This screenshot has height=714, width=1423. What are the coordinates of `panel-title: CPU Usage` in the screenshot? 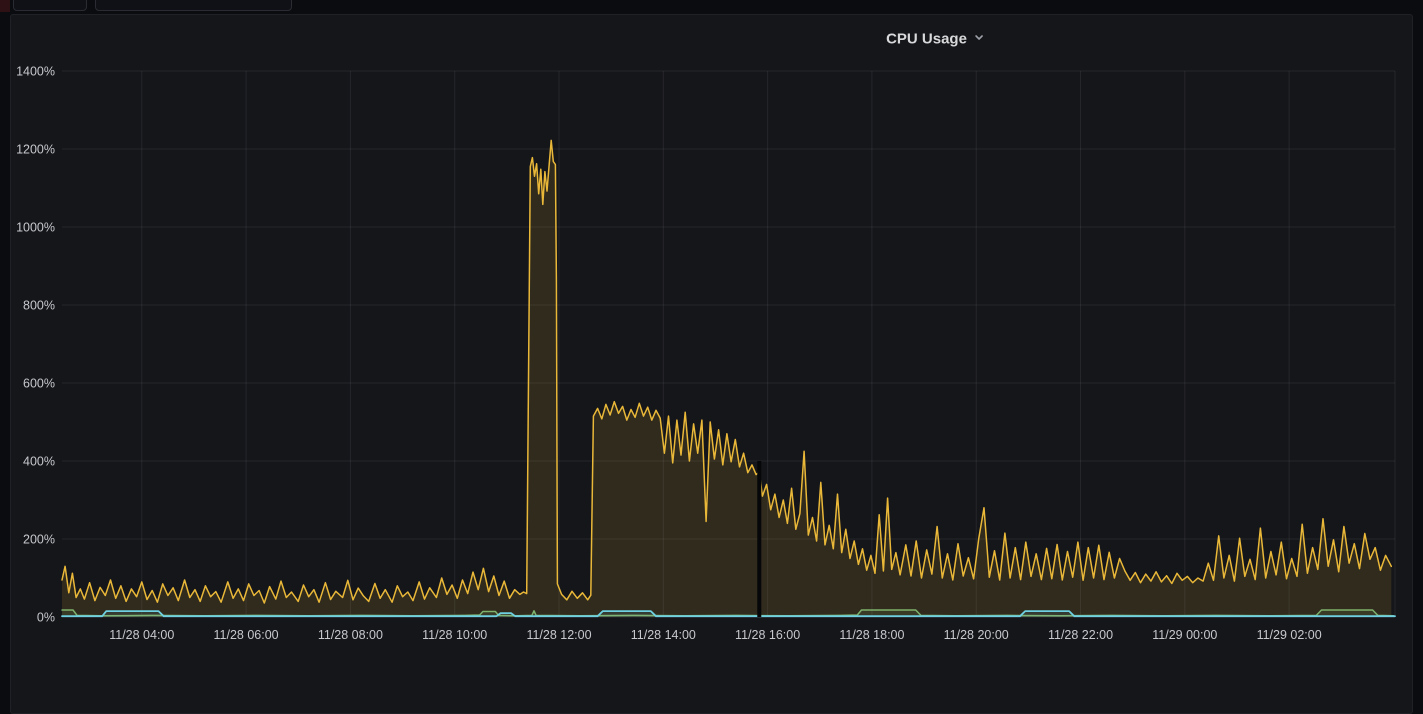 It's located at (936, 39).